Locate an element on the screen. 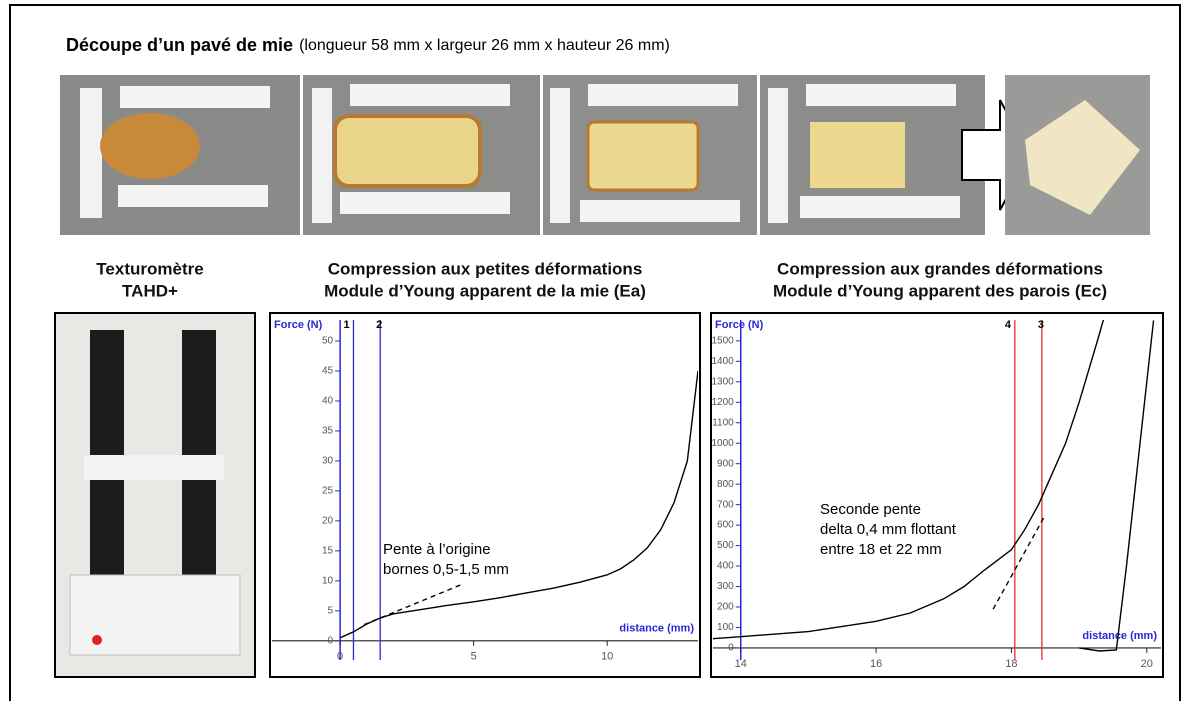  marker-label: 4 is located at coordinates (1008, 325).